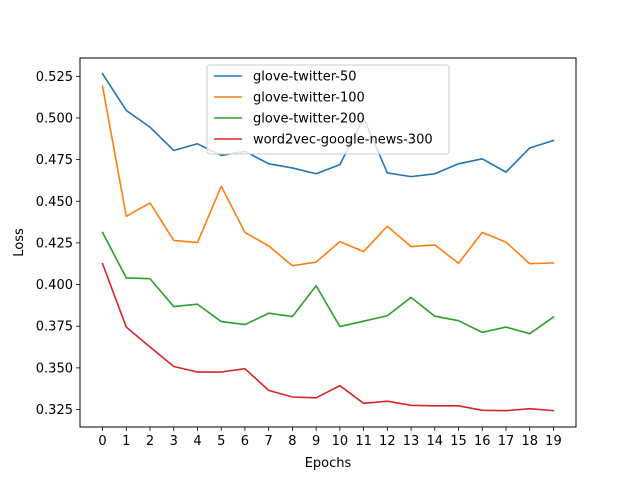 The width and height of the screenshot is (640, 480). I want to click on x-axis-label: Epochs, so click(328, 463).